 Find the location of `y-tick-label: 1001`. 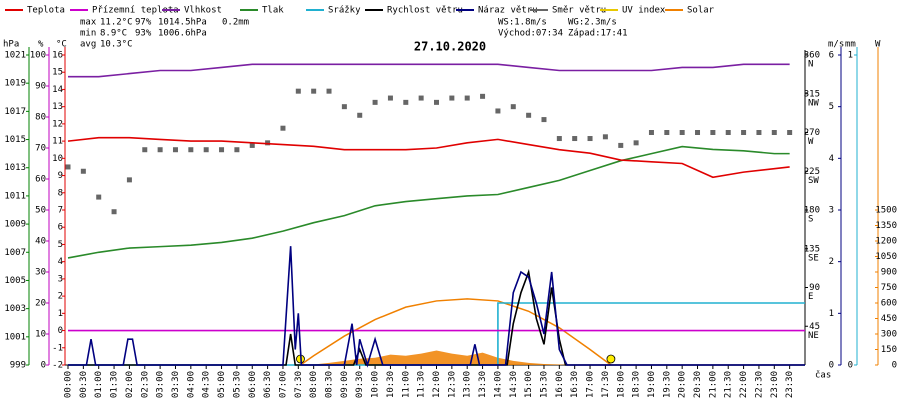

y-tick-label: 1001 is located at coordinates (15, 337).